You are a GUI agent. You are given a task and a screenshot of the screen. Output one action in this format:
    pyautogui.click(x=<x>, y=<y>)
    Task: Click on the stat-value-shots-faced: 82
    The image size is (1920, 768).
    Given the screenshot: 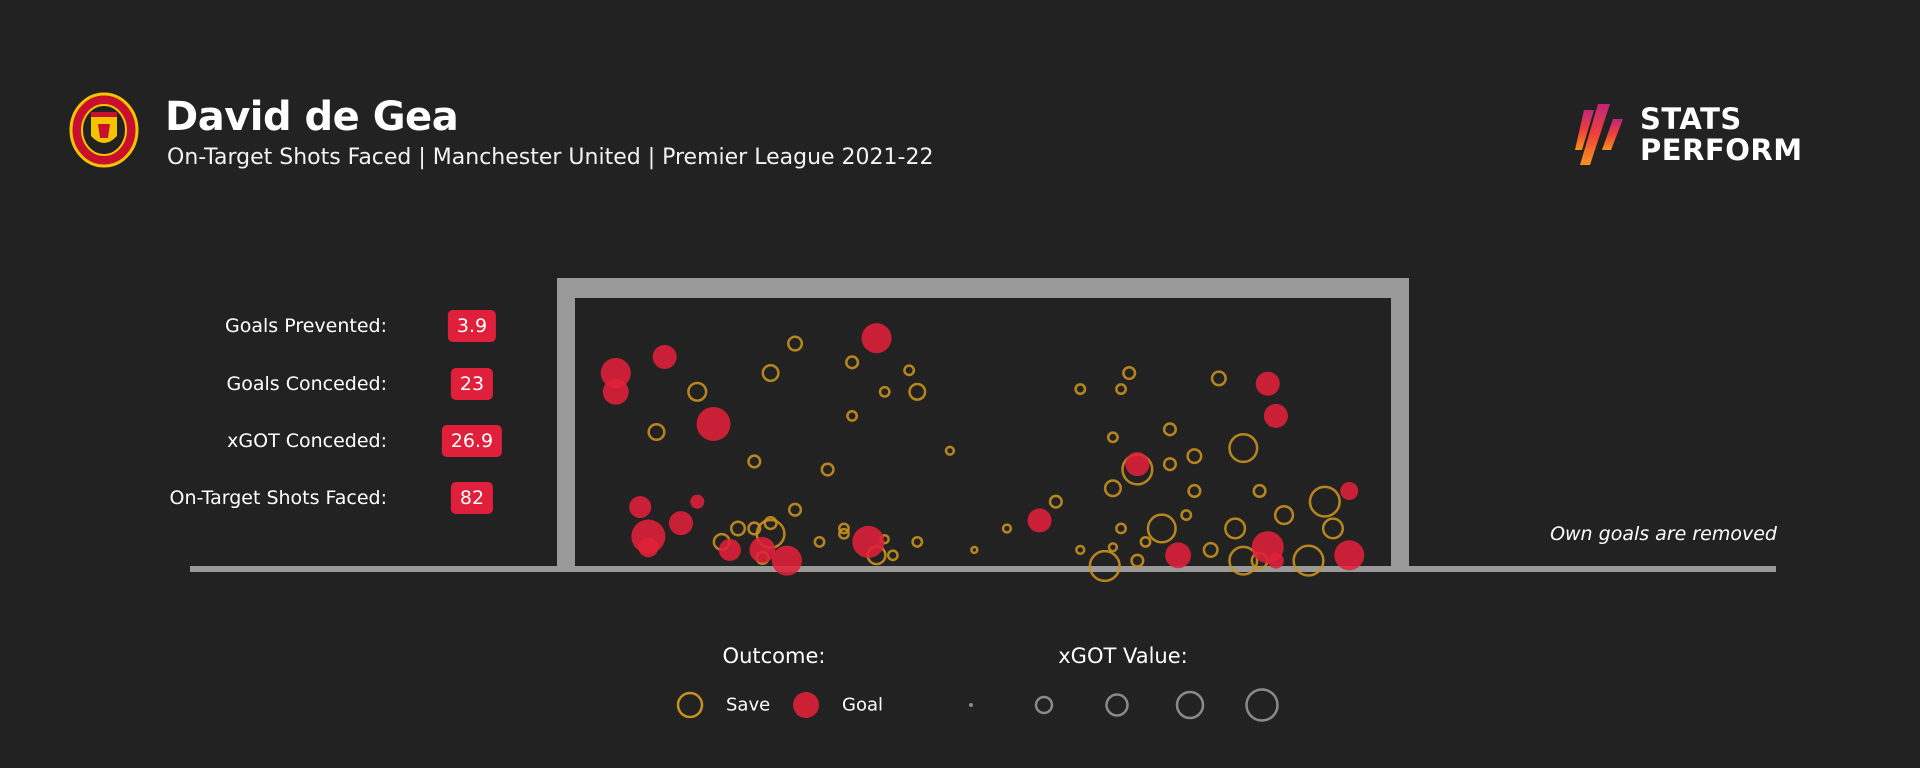 What is the action you would take?
    pyautogui.click(x=472, y=498)
    